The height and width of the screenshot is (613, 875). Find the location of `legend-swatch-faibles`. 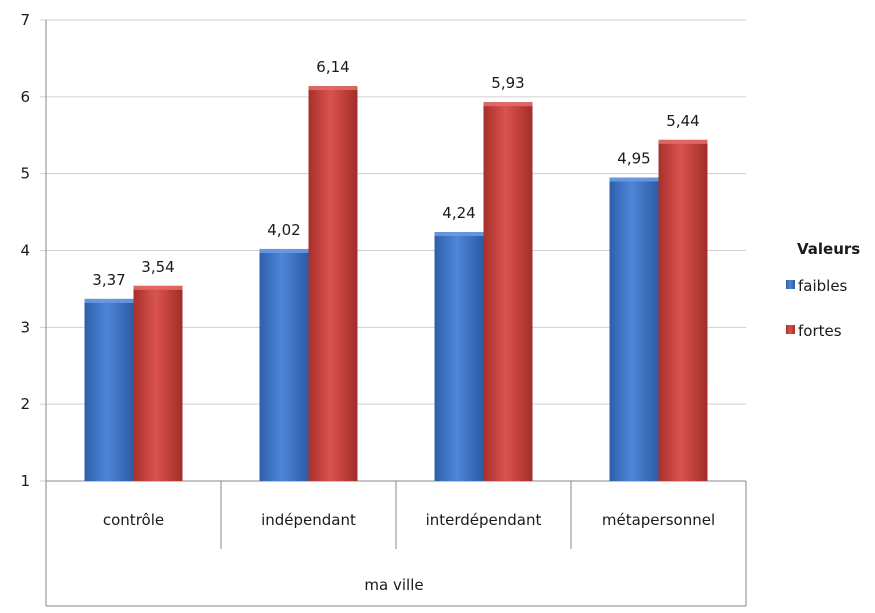

legend-swatch-faibles is located at coordinates (790, 284).